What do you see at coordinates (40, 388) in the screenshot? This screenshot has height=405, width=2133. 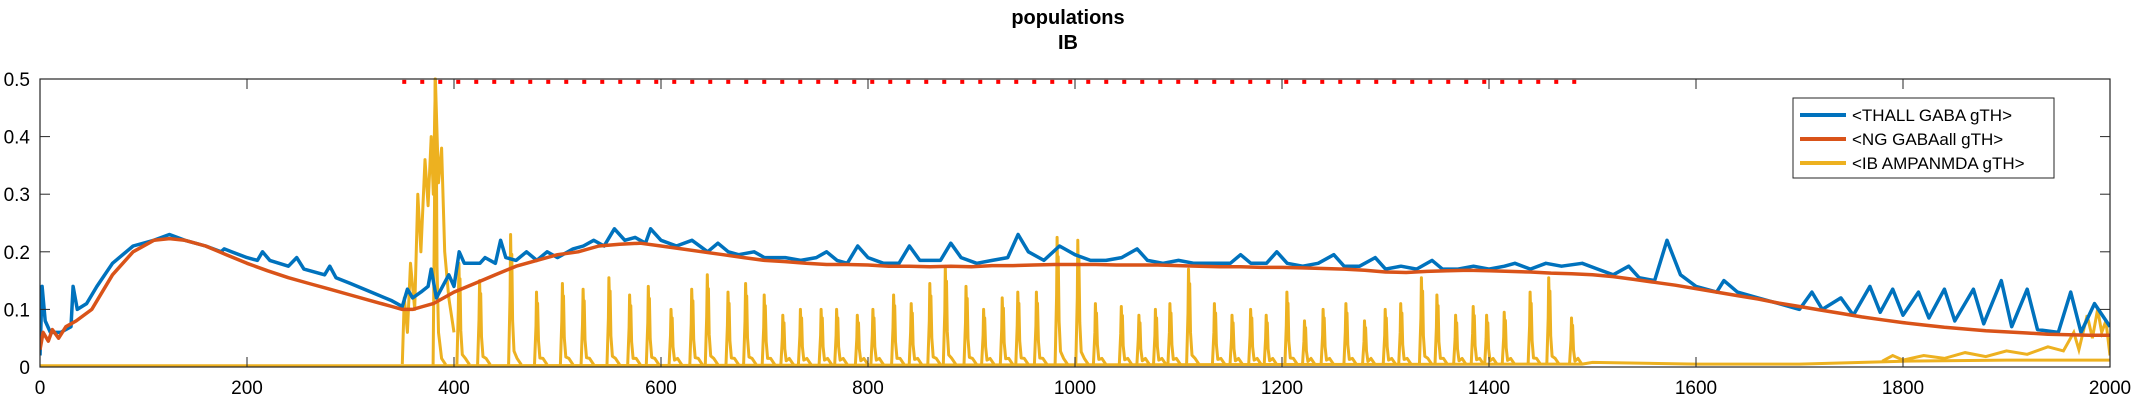 I see `x-tick-label: 0` at bounding box center [40, 388].